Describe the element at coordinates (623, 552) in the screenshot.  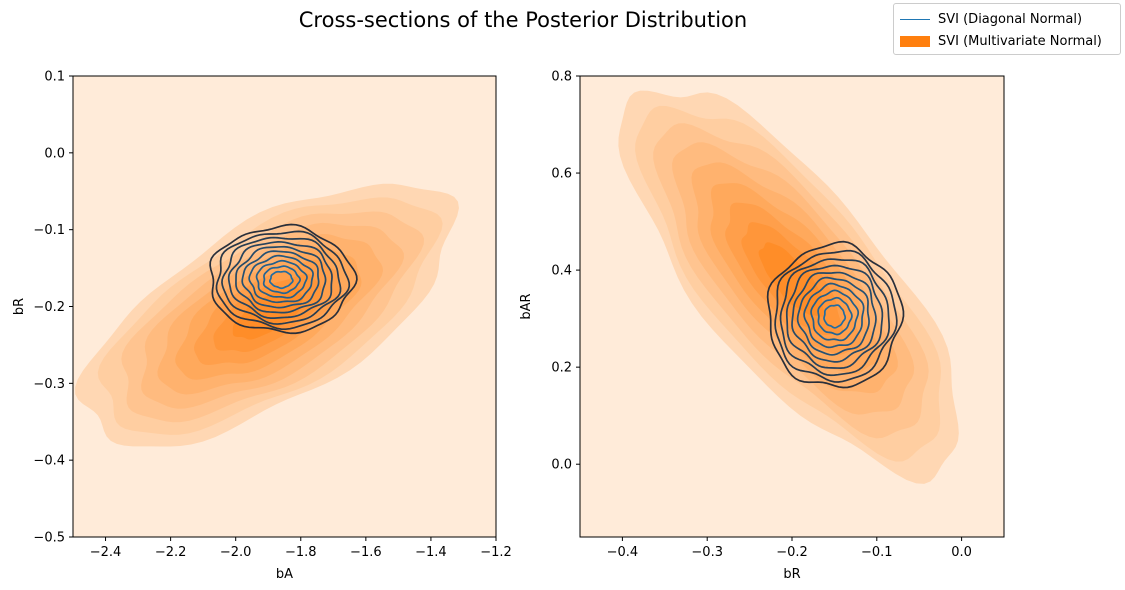
I see `x-tick-label: −0.4` at that location.